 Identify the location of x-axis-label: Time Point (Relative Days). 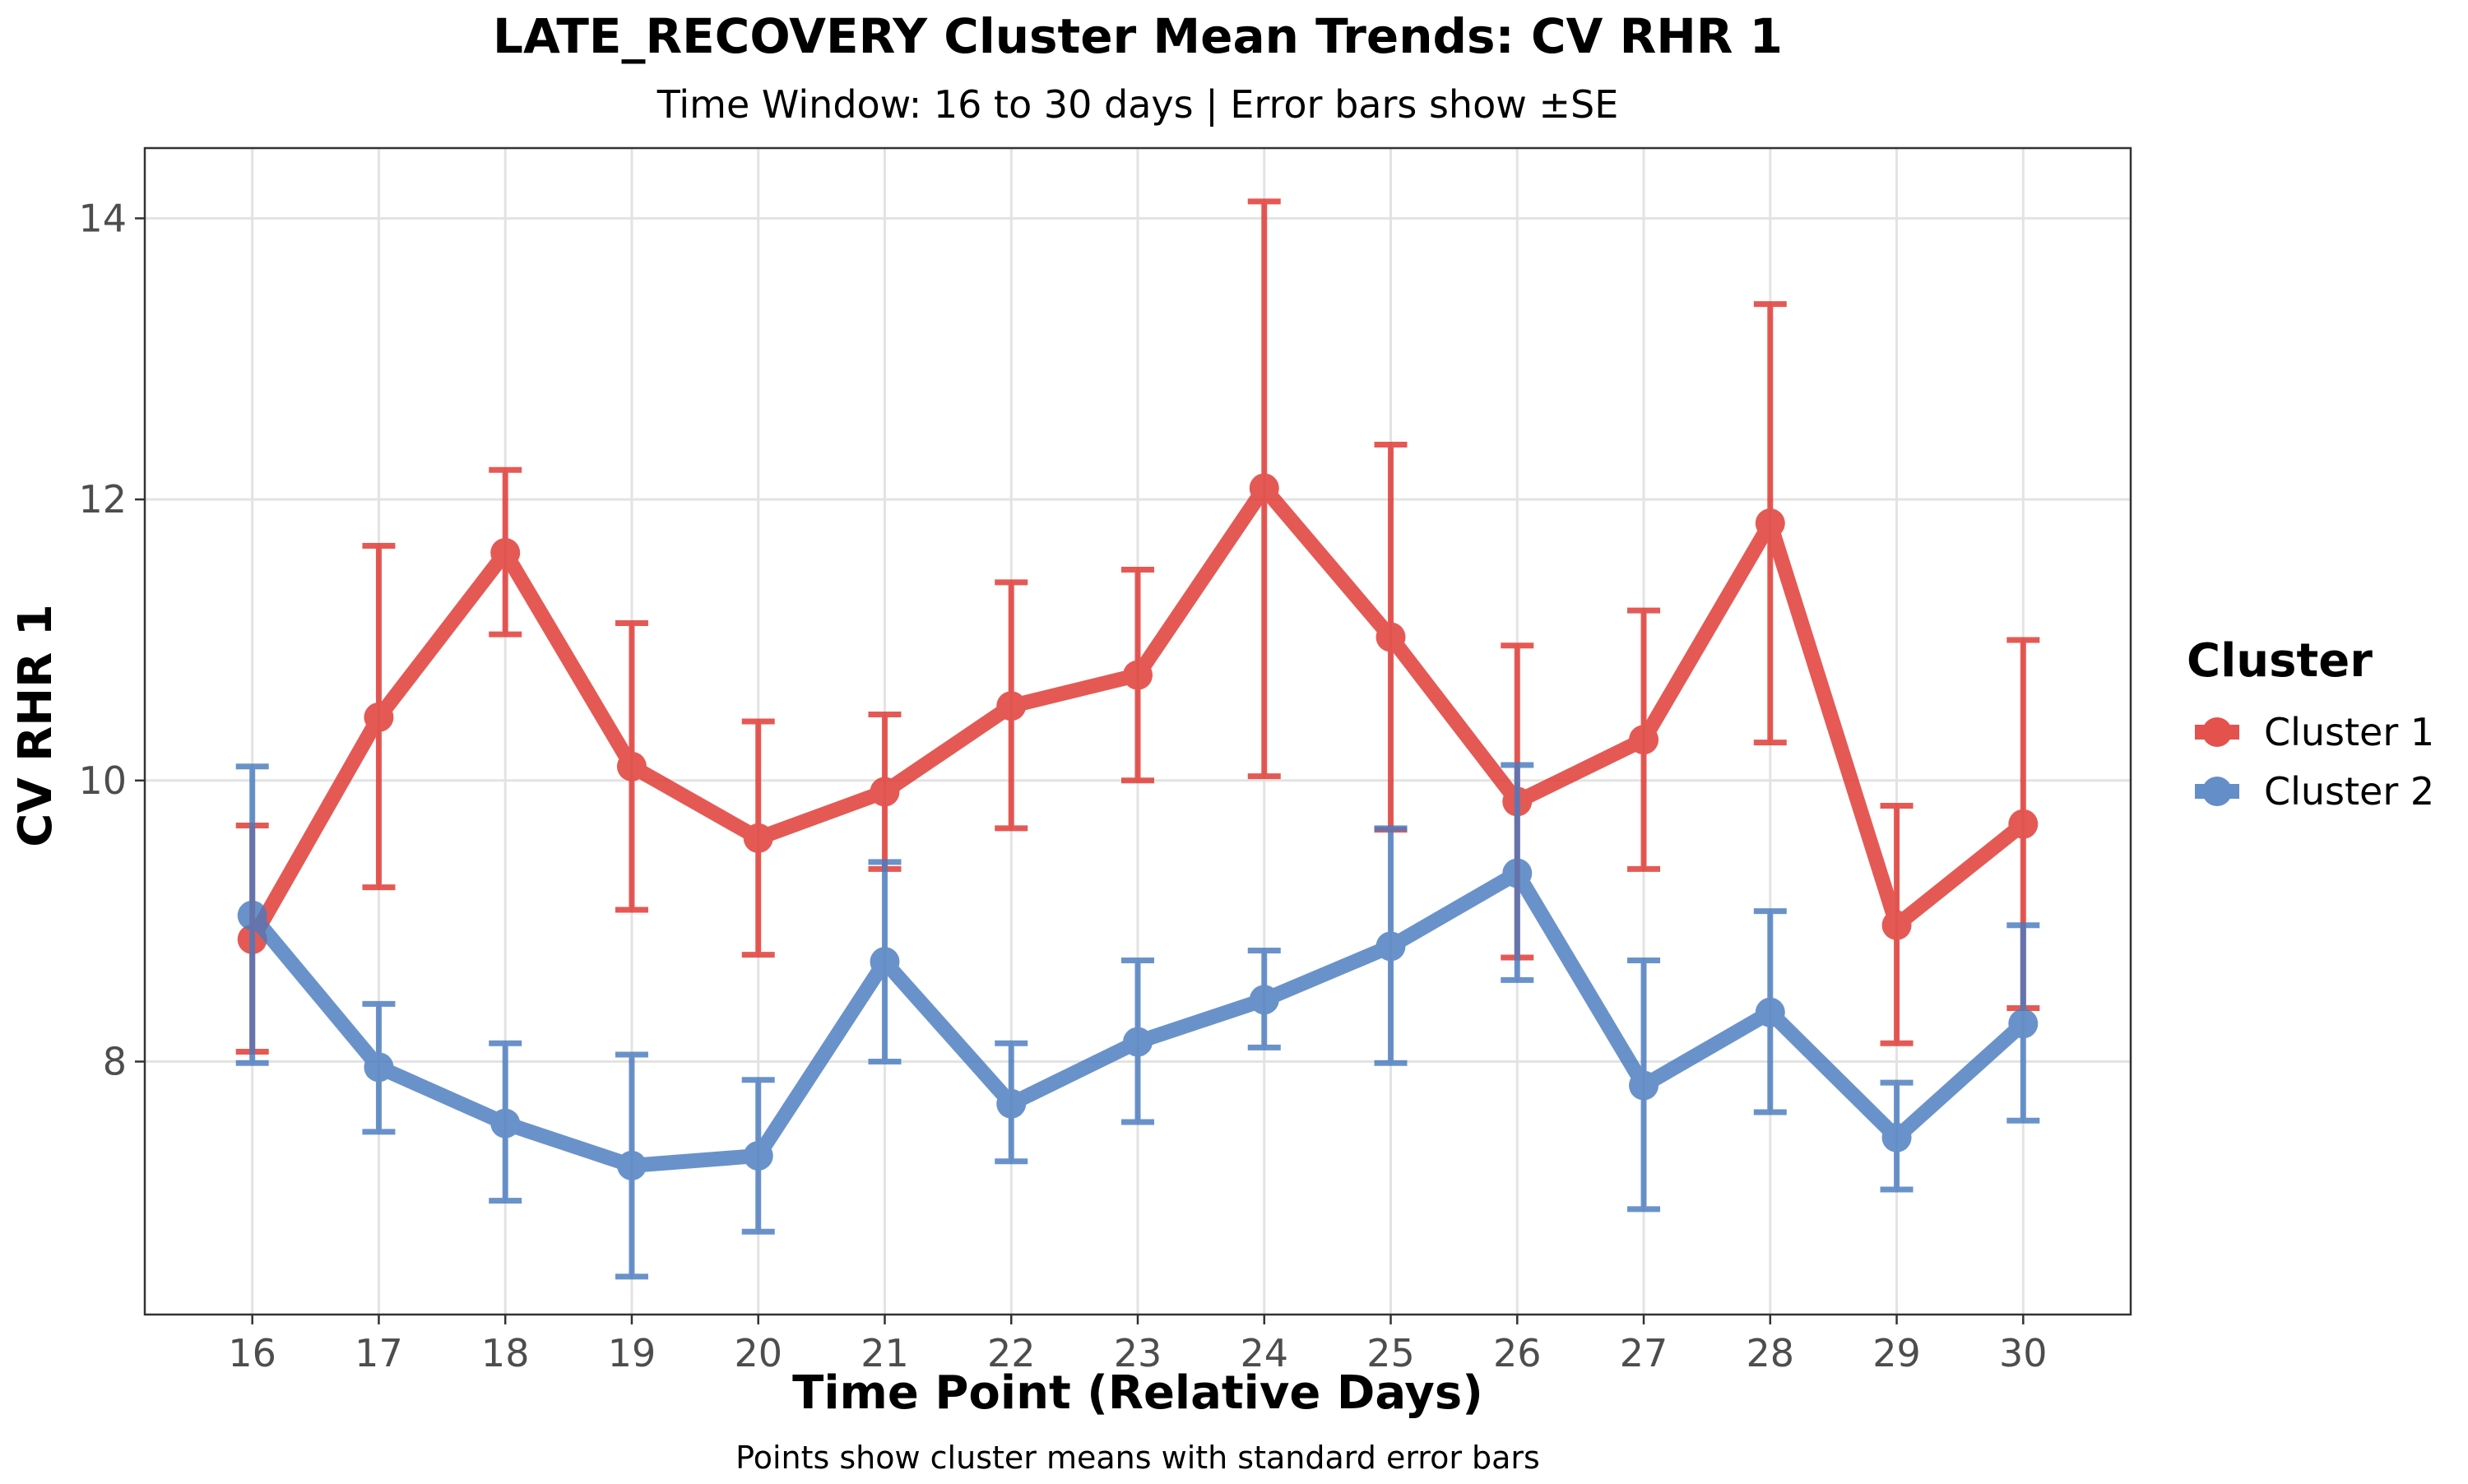
(1137, 1393).